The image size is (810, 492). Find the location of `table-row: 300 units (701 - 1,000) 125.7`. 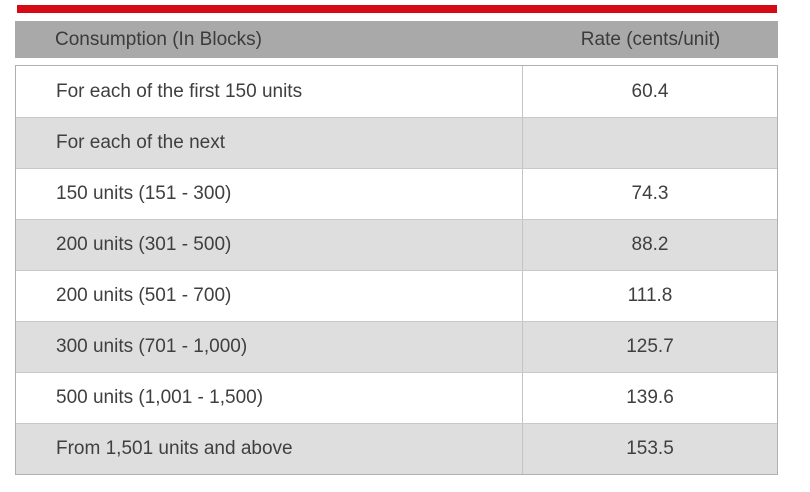

table-row: 300 units (701 - 1,000) 125.7 is located at coordinates (396, 346).